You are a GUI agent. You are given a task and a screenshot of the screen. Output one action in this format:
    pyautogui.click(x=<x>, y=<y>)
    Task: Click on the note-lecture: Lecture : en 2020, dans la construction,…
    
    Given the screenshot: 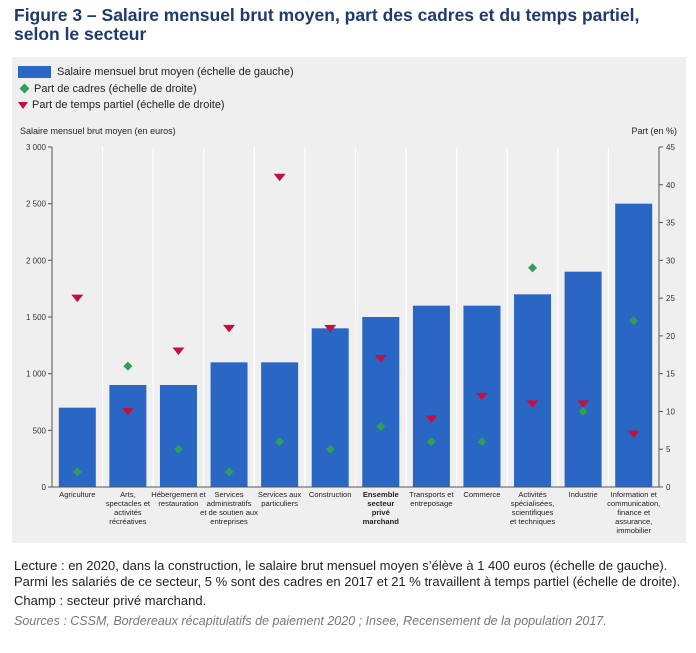 What is the action you would take?
    pyautogui.click(x=347, y=573)
    